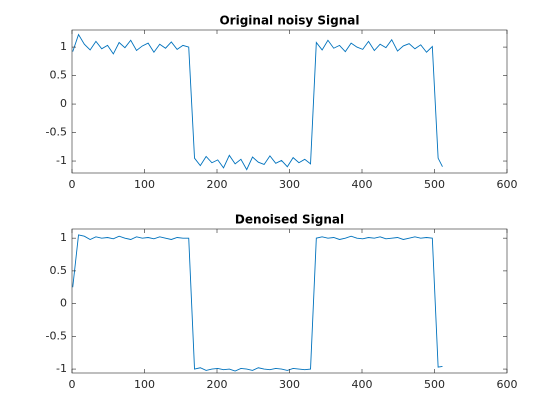  Describe the element at coordinates (289, 220) in the screenshot. I see `chart-title: Denoised Signal` at that location.